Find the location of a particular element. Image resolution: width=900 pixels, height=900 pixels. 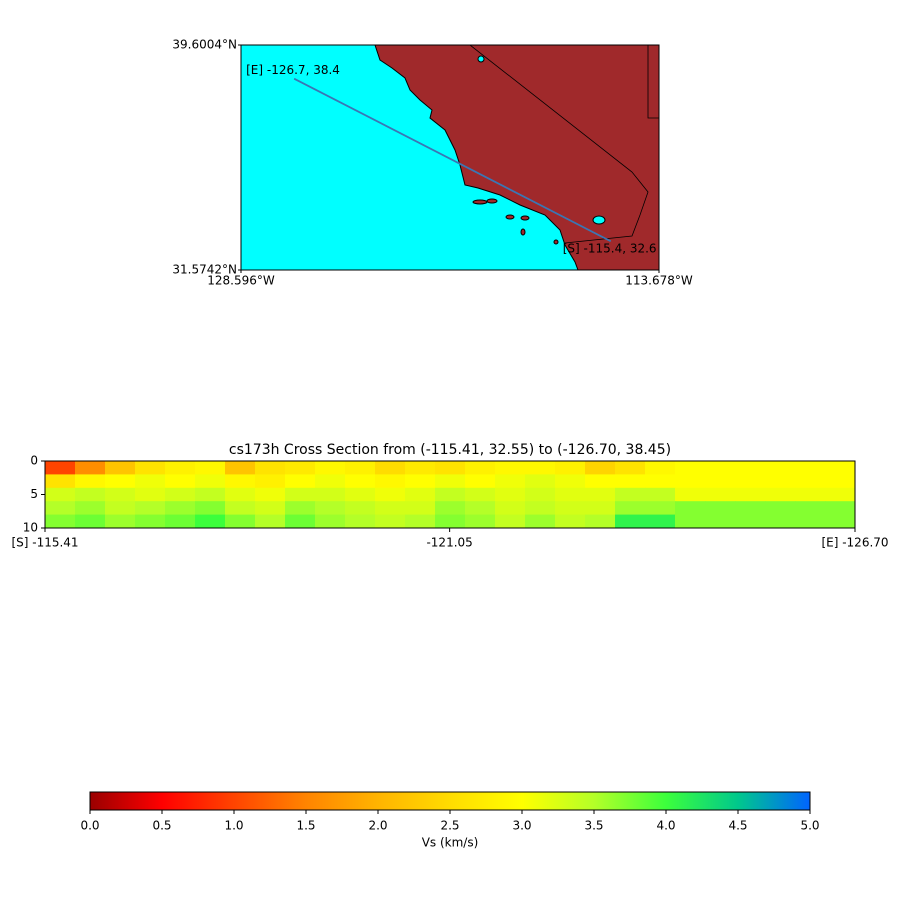

point-label: [S] -115.4, 32.6 is located at coordinates (610, 249).